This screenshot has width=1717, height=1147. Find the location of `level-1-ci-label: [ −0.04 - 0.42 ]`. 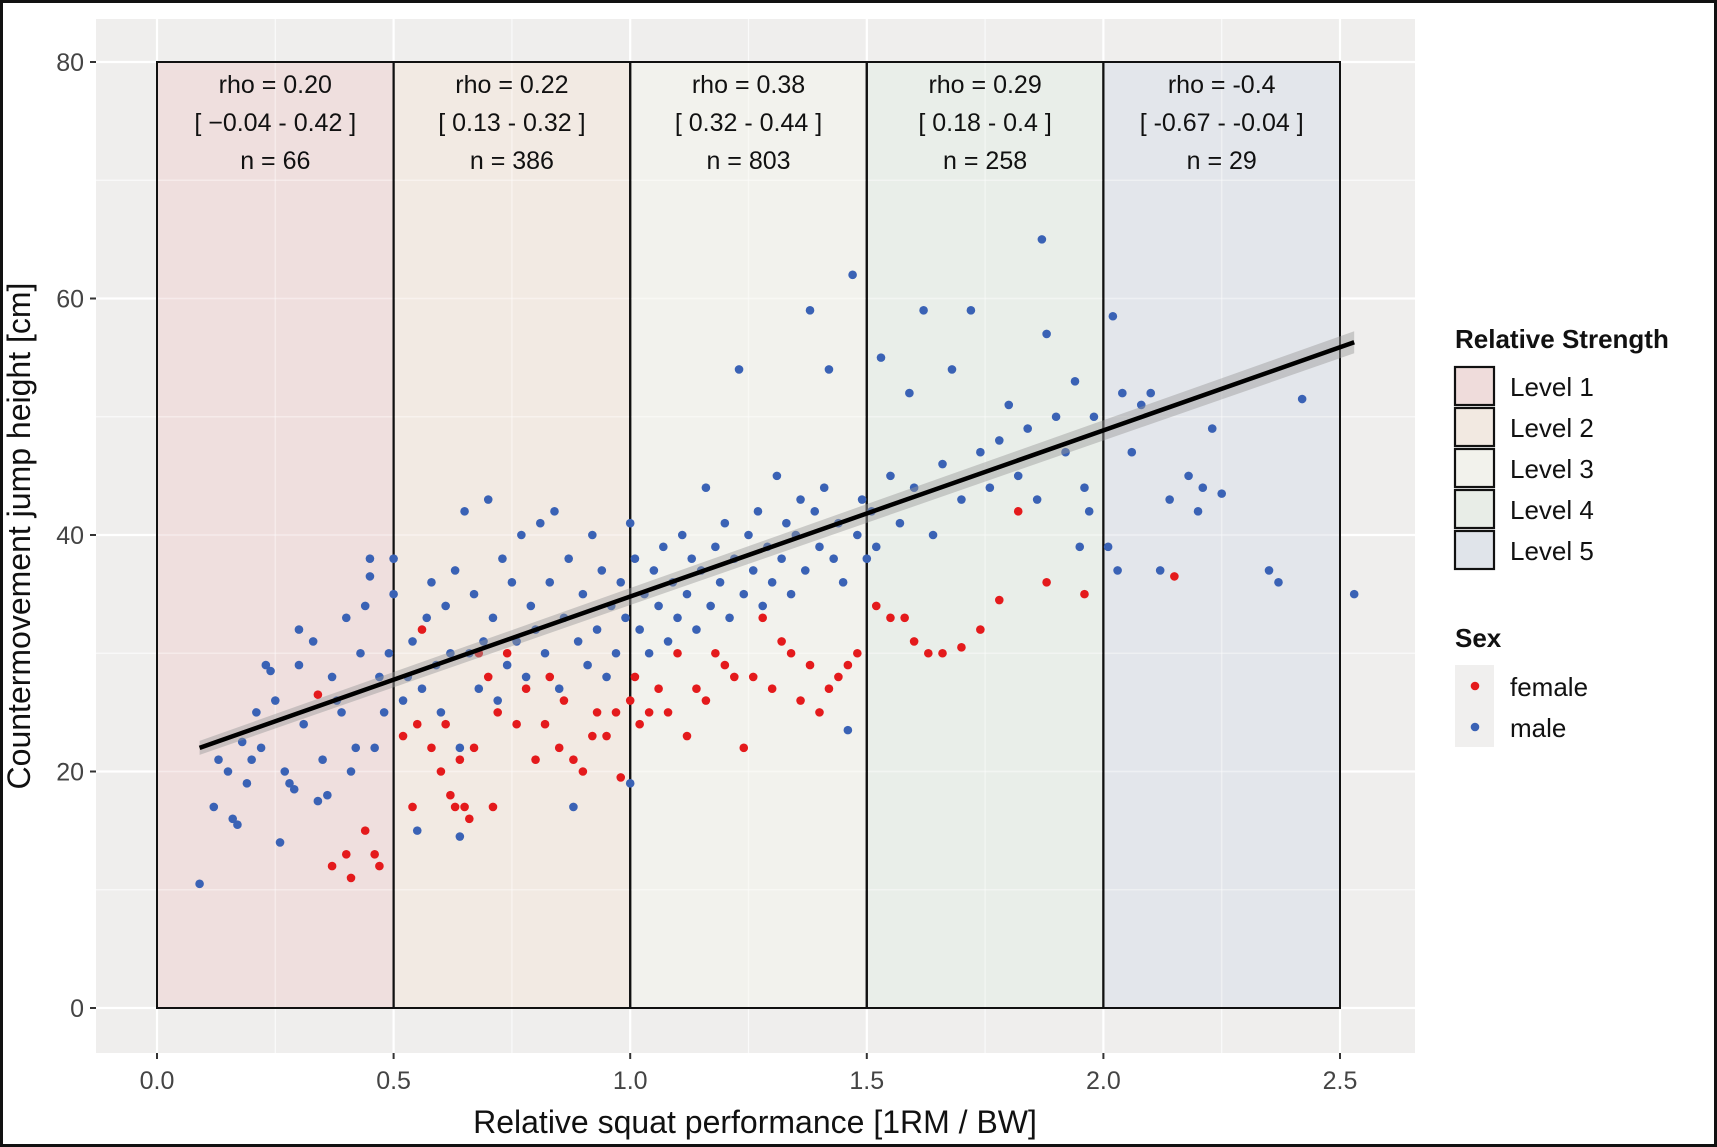

level-1-ci-label: [ −0.04 - 0.42 ] is located at coordinates (275, 123).